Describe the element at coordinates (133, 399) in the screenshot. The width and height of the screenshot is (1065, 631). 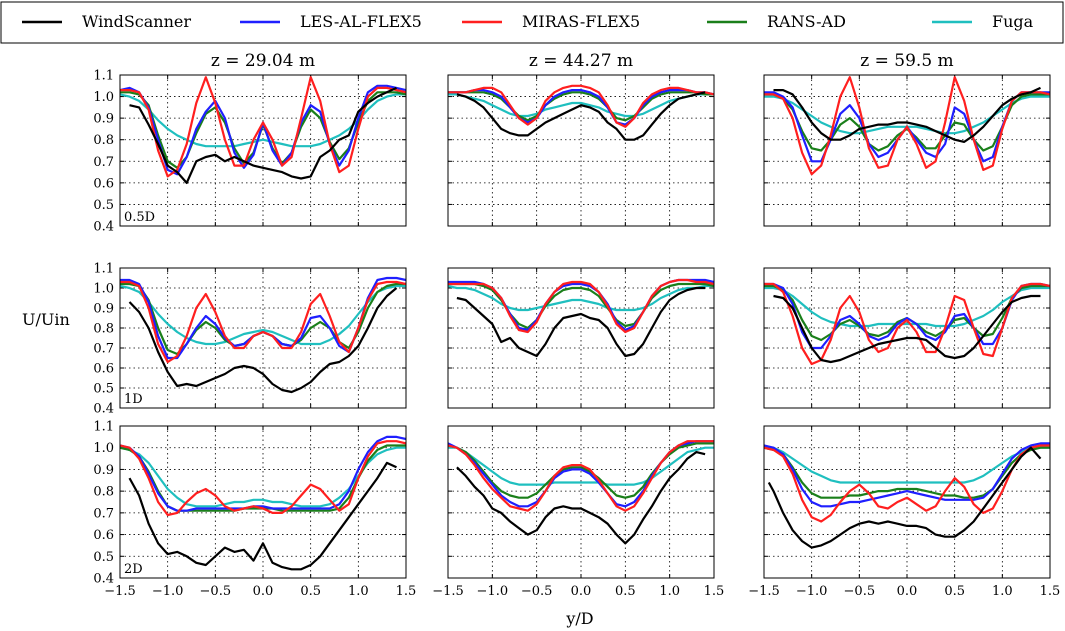
I see `row-label: 1D` at that location.